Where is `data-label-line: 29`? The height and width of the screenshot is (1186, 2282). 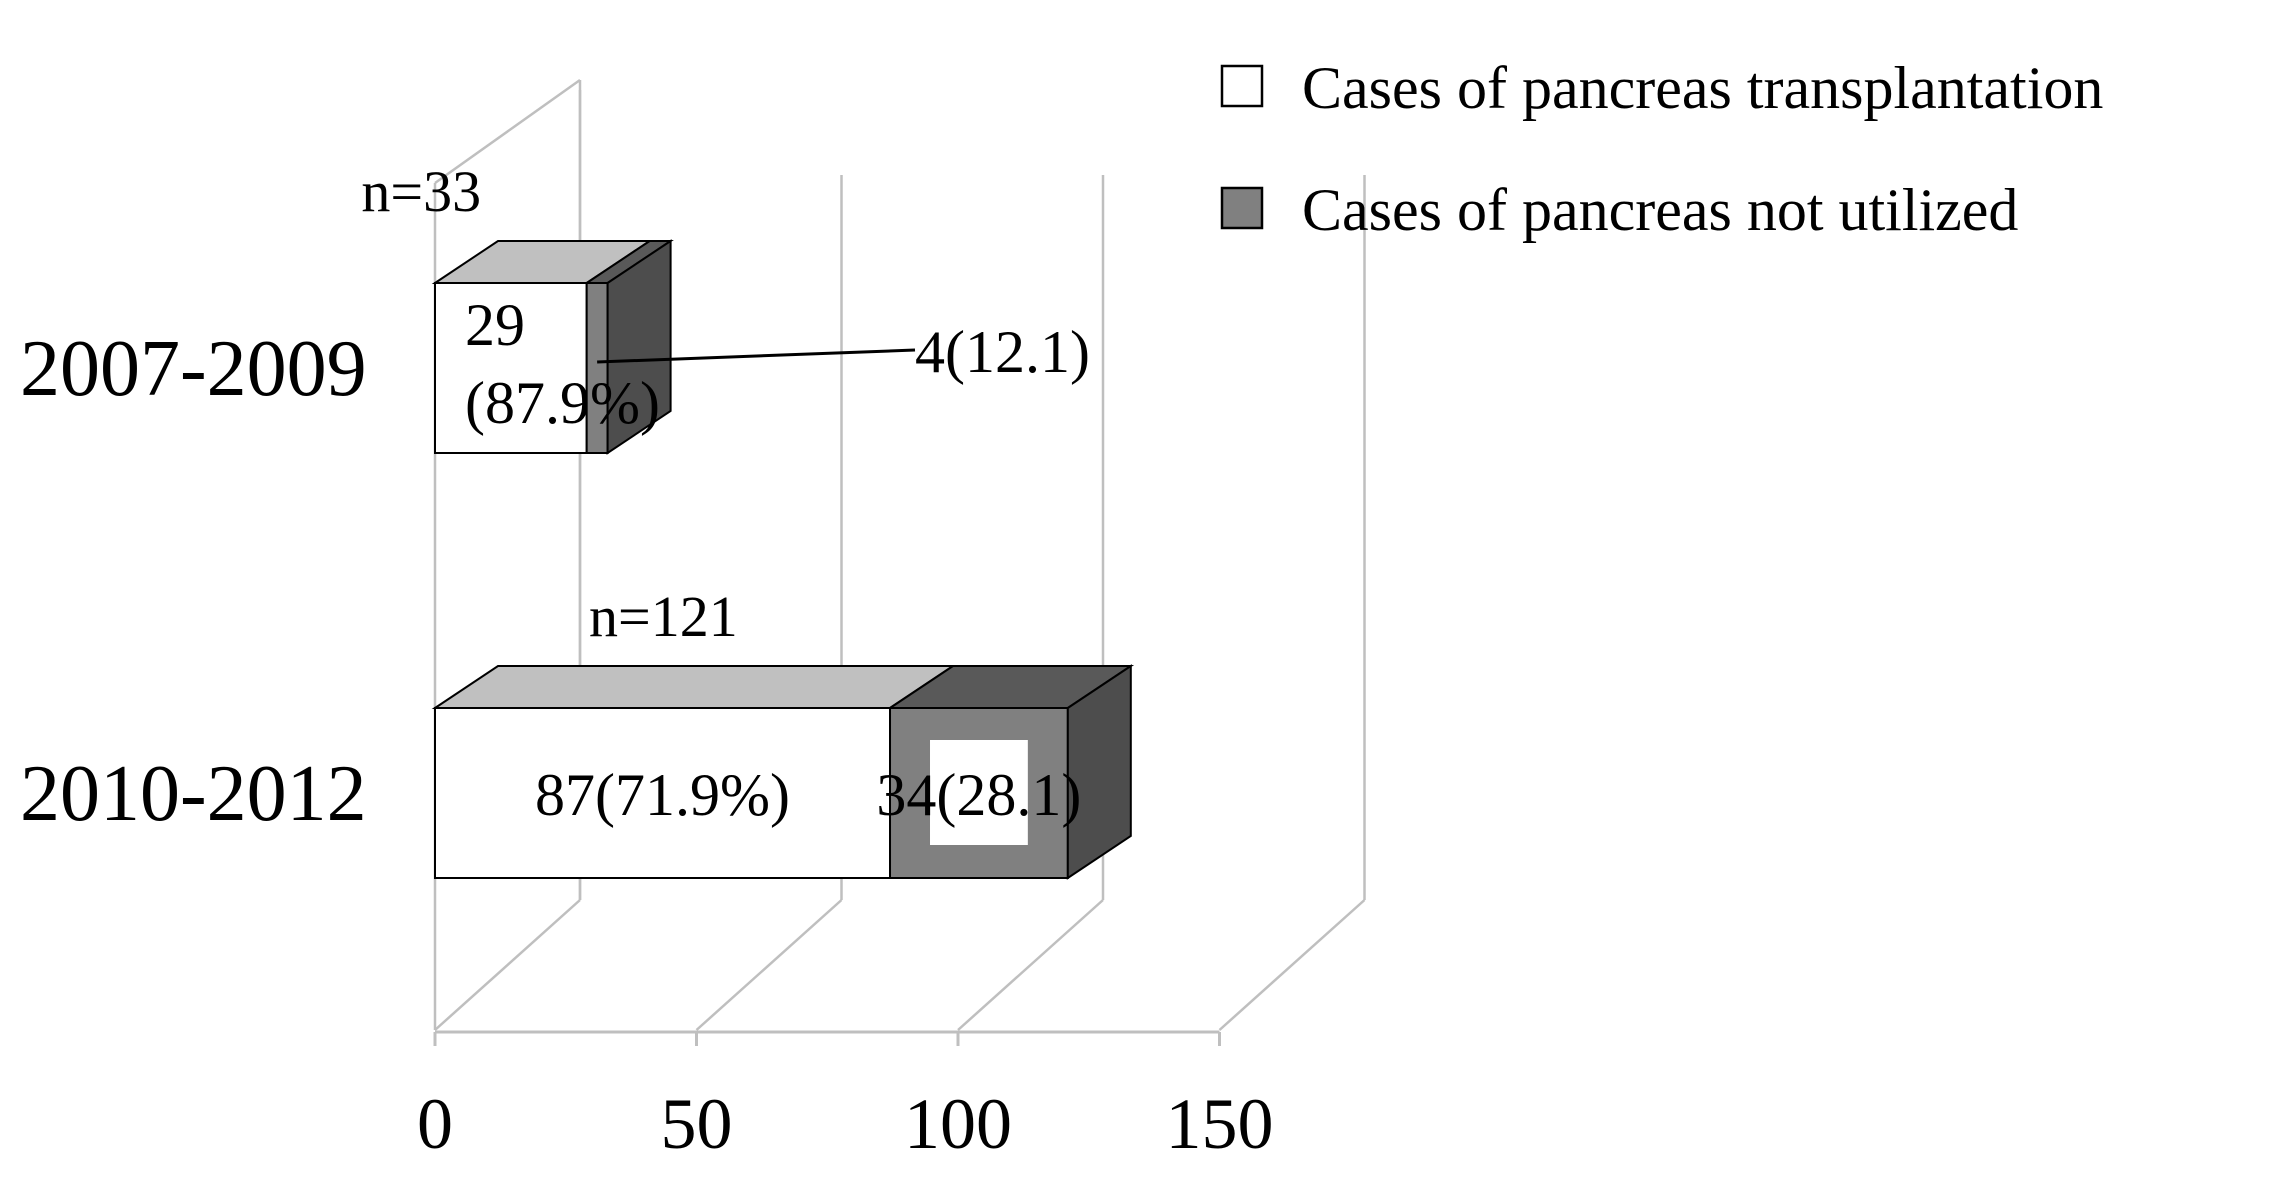 data-label-line: 29 is located at coordinates (495, 325).